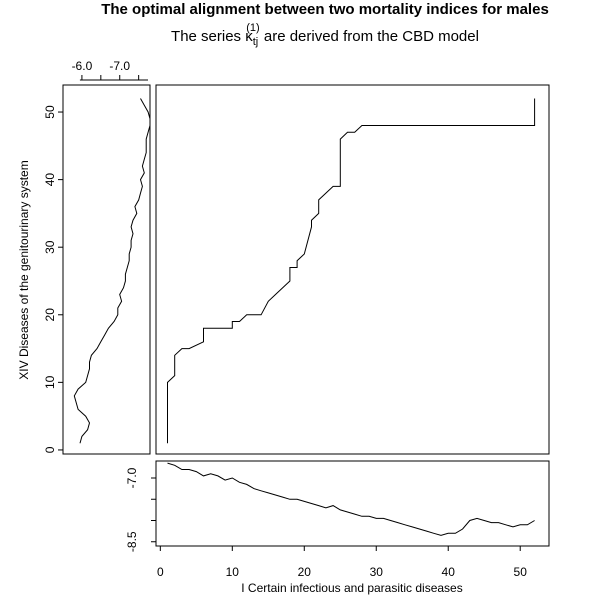 The image size is (612, 612). I want to click on bottom-series-line, so click(351, 499).